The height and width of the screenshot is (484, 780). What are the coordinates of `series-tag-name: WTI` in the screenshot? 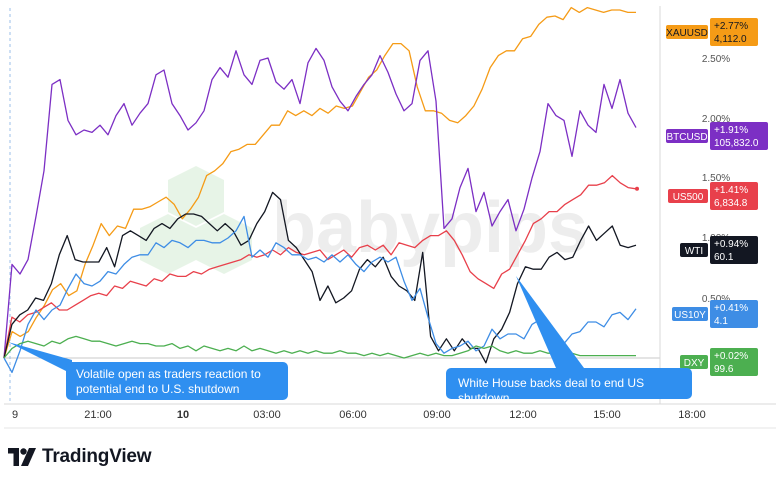 It's located at (694, 251).